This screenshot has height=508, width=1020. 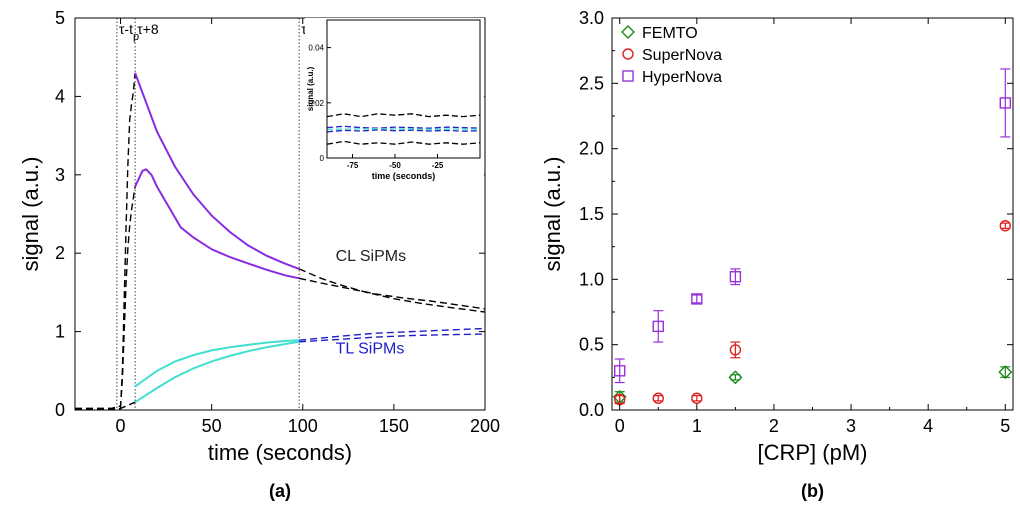 What do you see at coordinates (591, 345) in the screenshot?
I see `y-tick-label-b-1: 0.5` at bounding box center [591, 345].